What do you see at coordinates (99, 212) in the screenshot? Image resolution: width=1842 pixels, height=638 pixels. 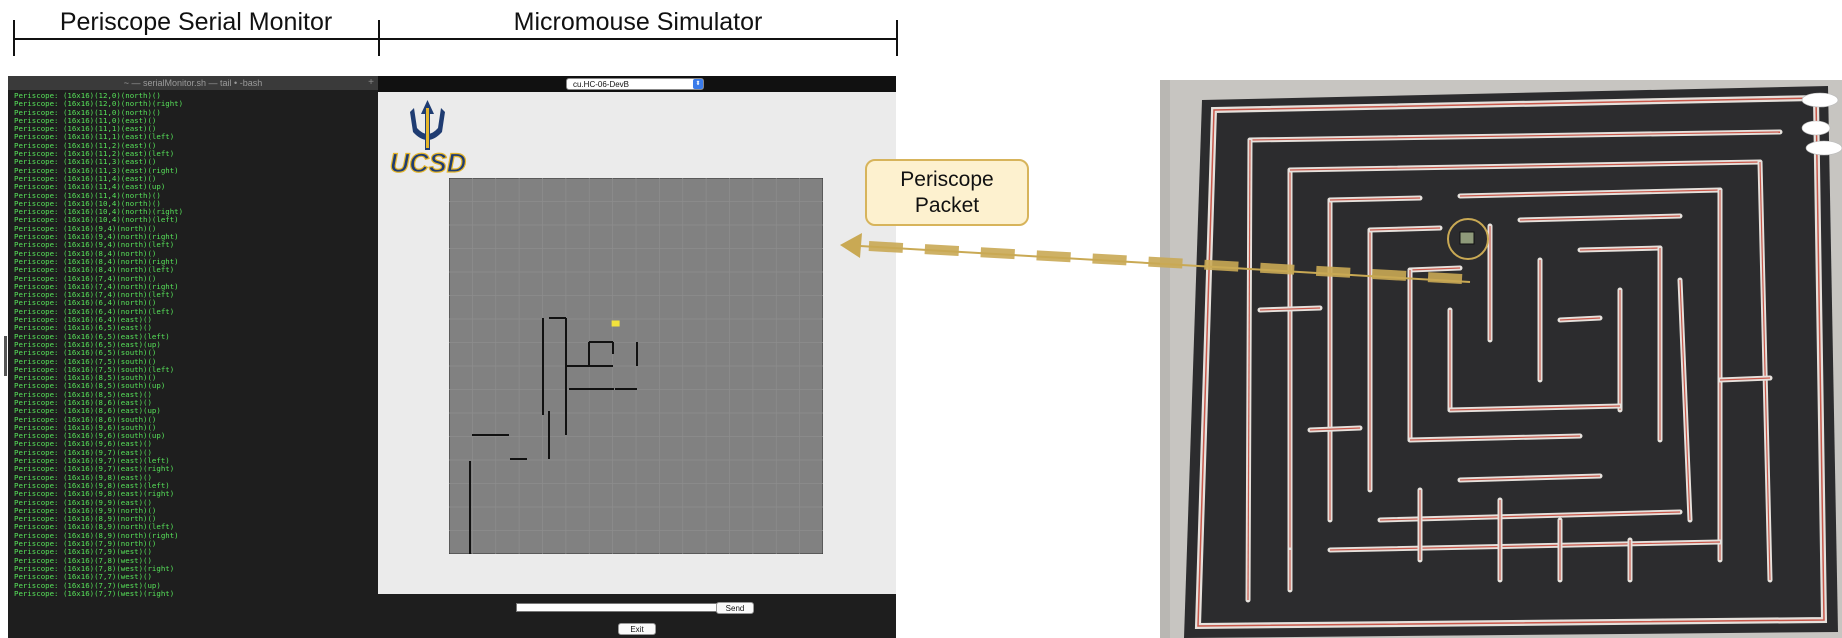 I see `terminal-line: Periscope: (16x16)(10,4)(north)(right)` at bounding box center [99, 212].